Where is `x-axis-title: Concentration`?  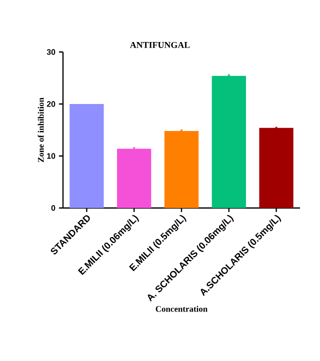 x-axis-title: Concentration is located at coordinates (182, 309).